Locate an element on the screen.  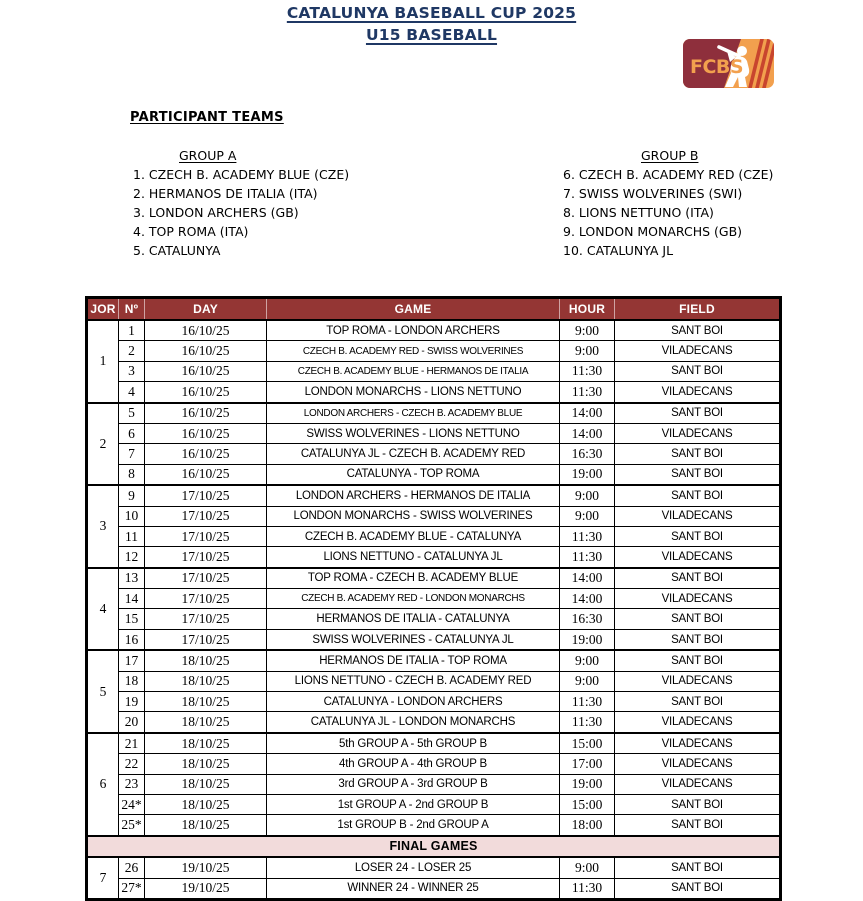
game-number-cell: 6 is located at coordinates (131, 433).